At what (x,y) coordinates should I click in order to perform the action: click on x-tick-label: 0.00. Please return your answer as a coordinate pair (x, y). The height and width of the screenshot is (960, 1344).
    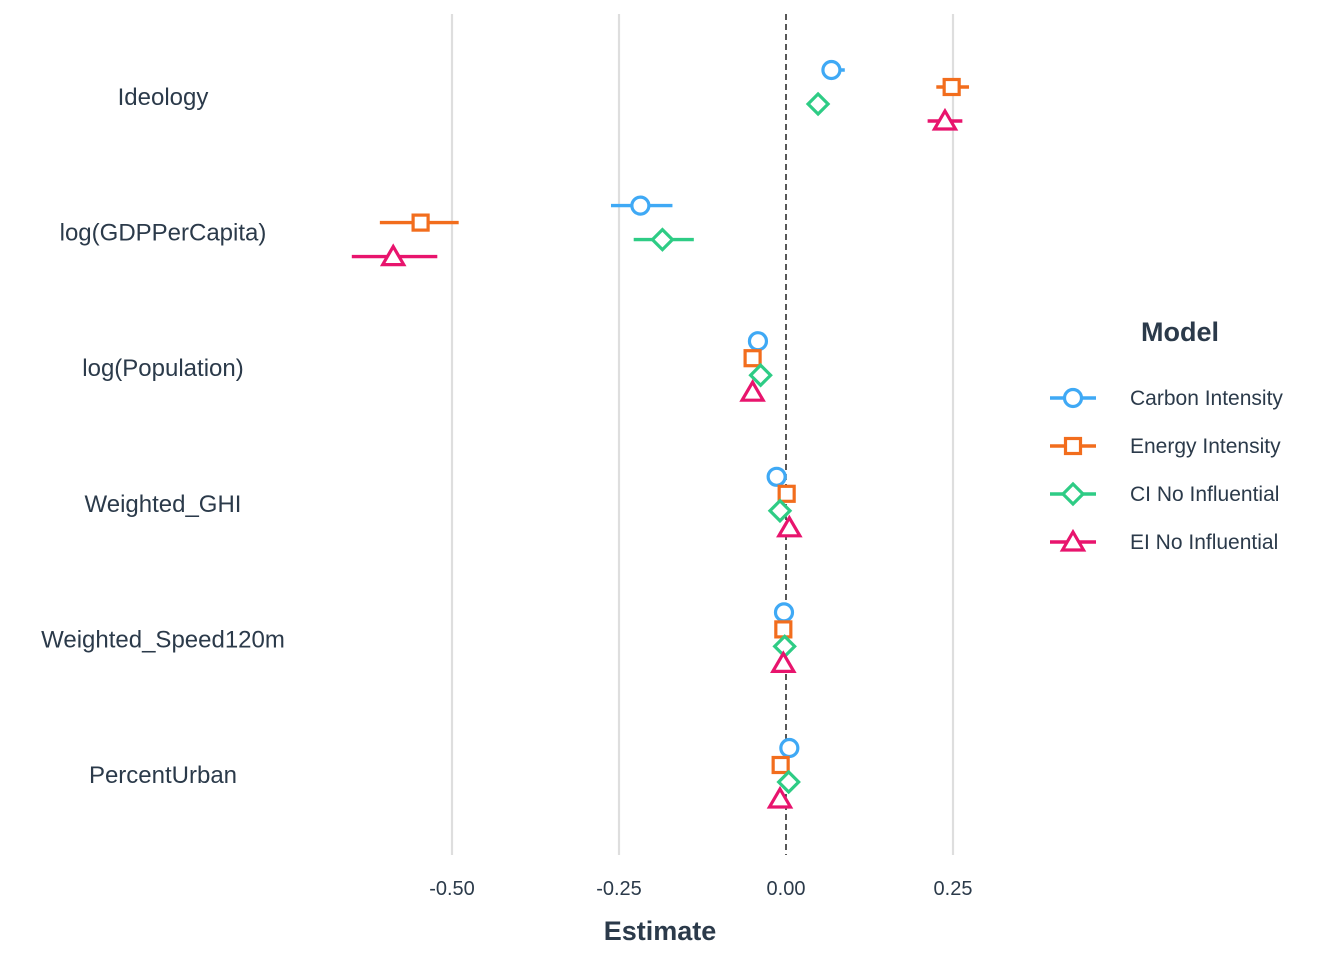
    Looking at the image, I should click on (786, 889).